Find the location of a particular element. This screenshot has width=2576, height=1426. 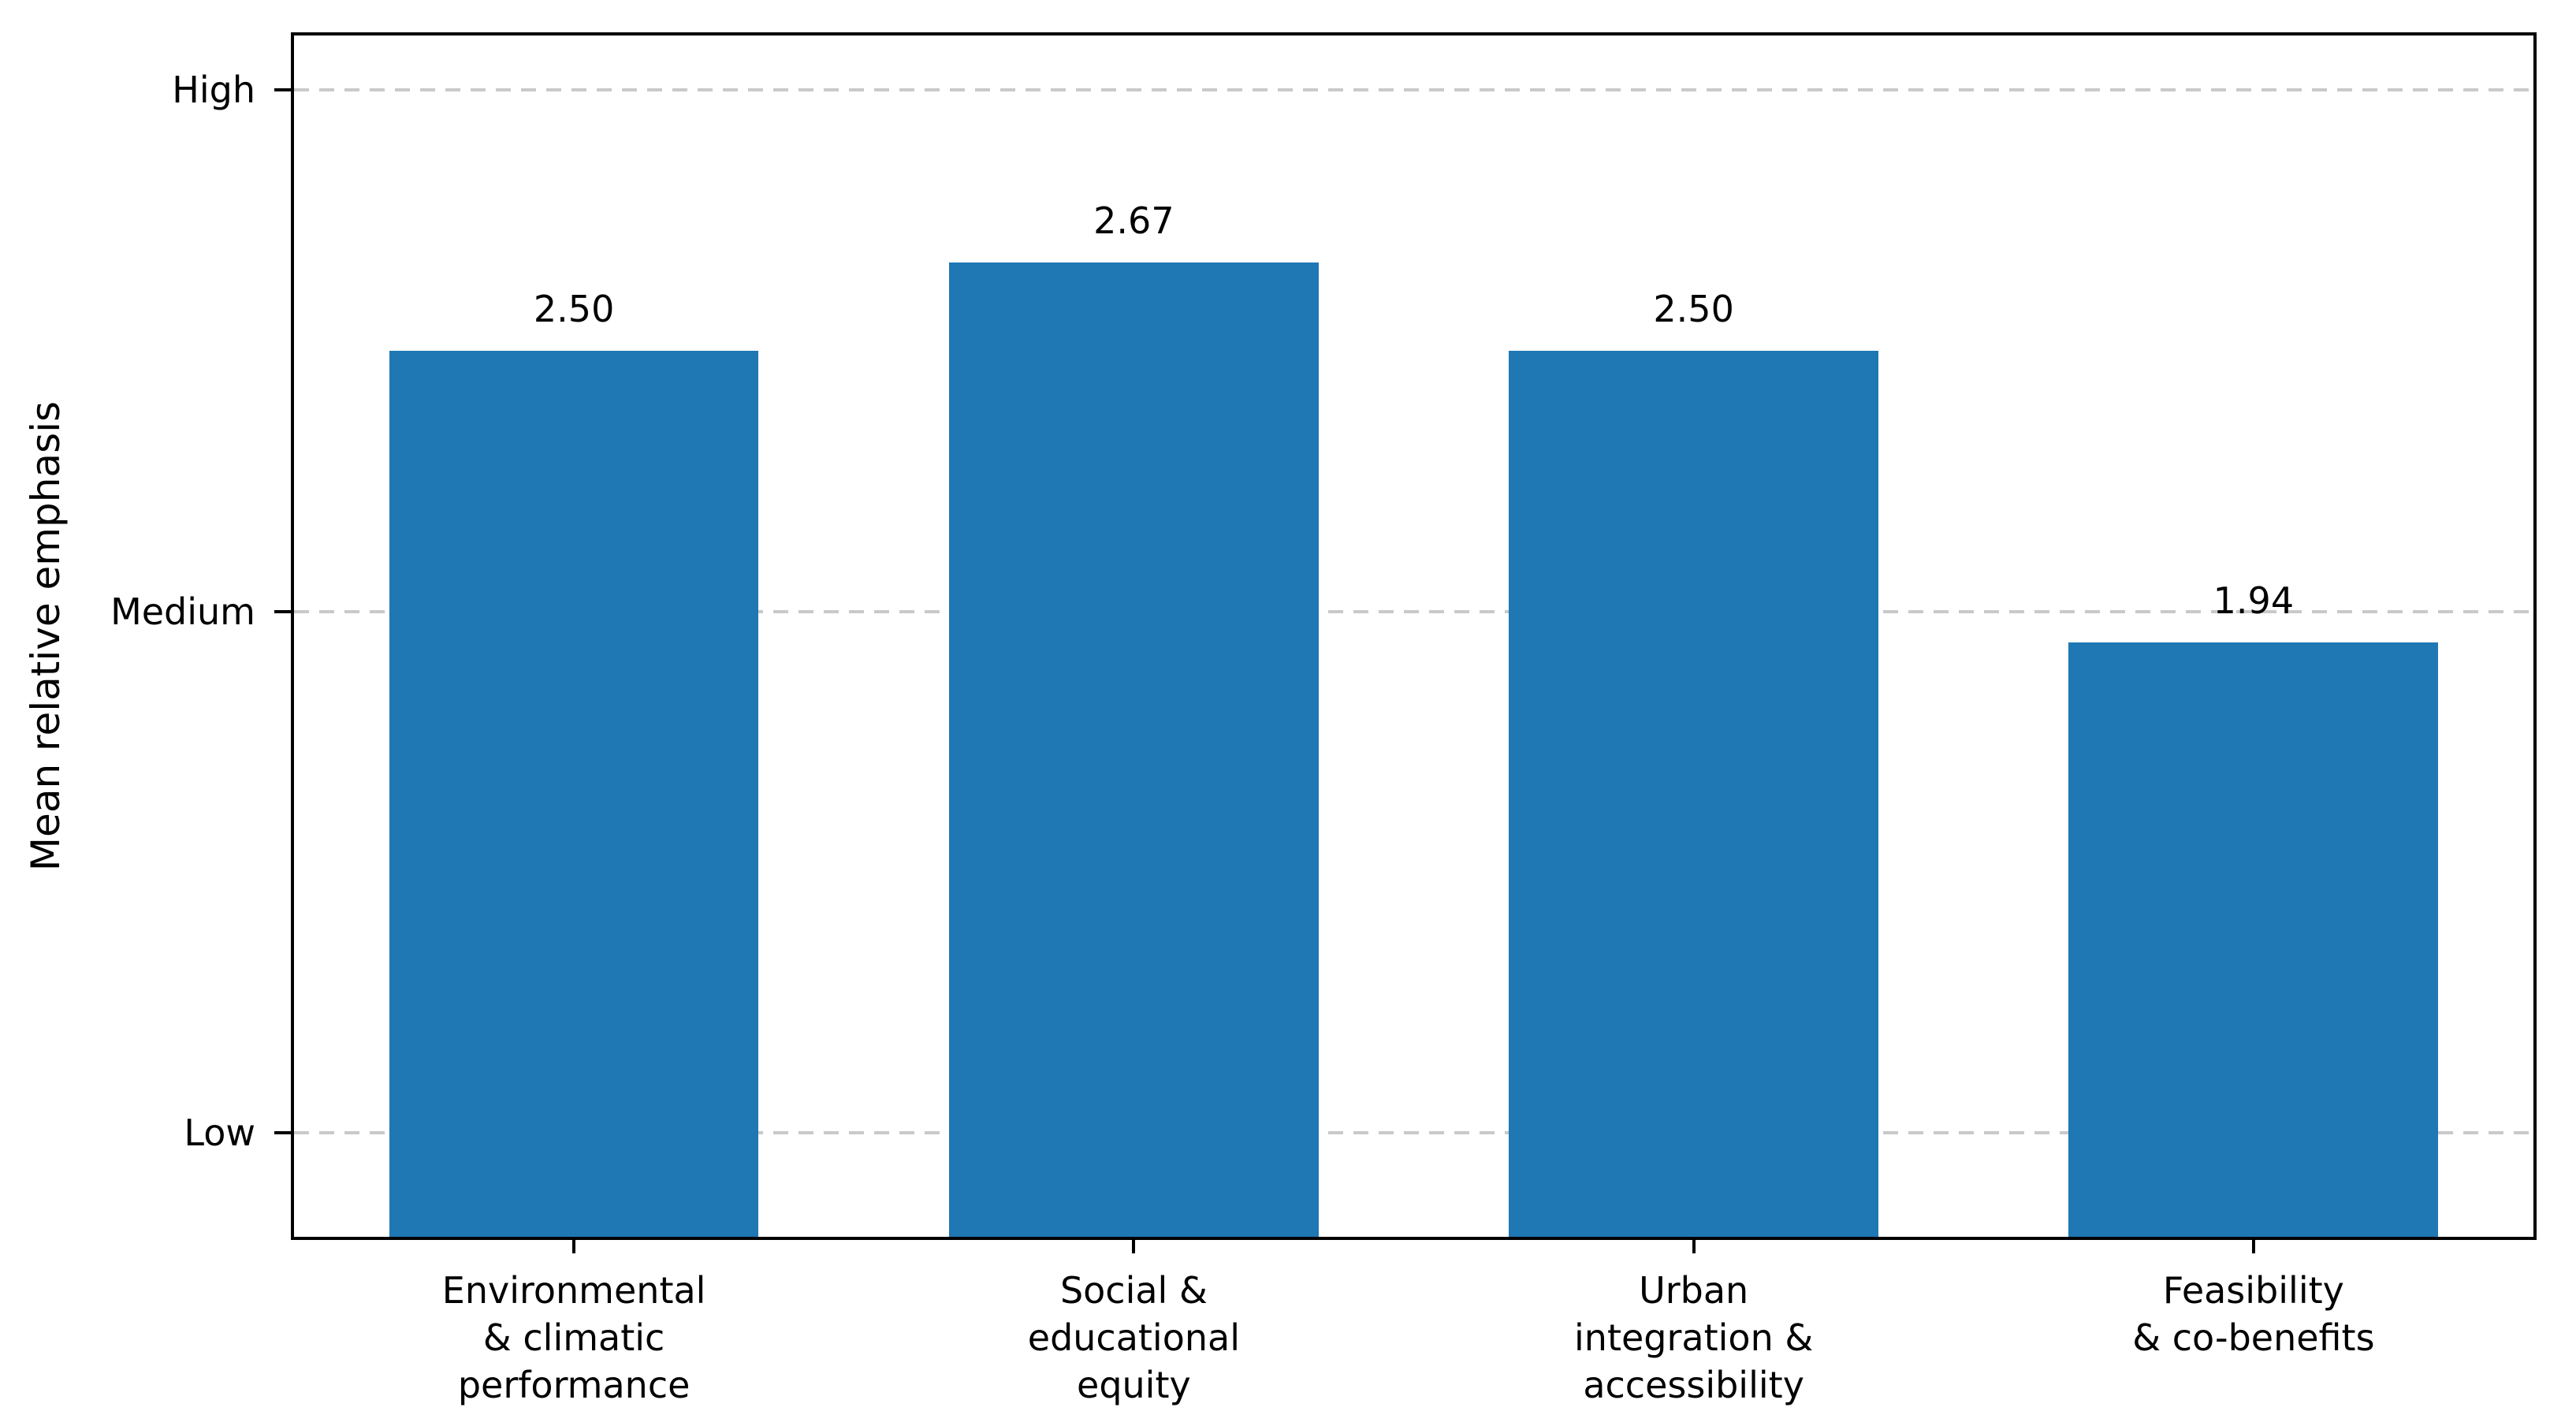

bar-value-label: 1.94 is located at coordinates (2254, 601).